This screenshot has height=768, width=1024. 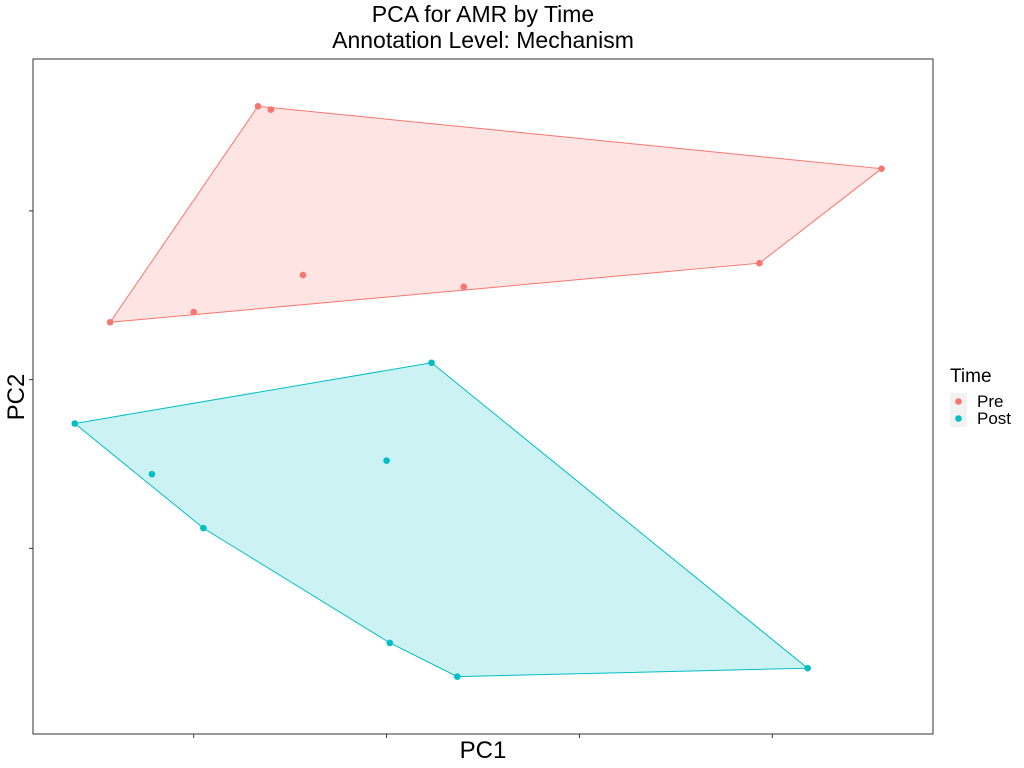 I want to click on chart-title: PCA for AMR by Time, so click(x=483, y=14).